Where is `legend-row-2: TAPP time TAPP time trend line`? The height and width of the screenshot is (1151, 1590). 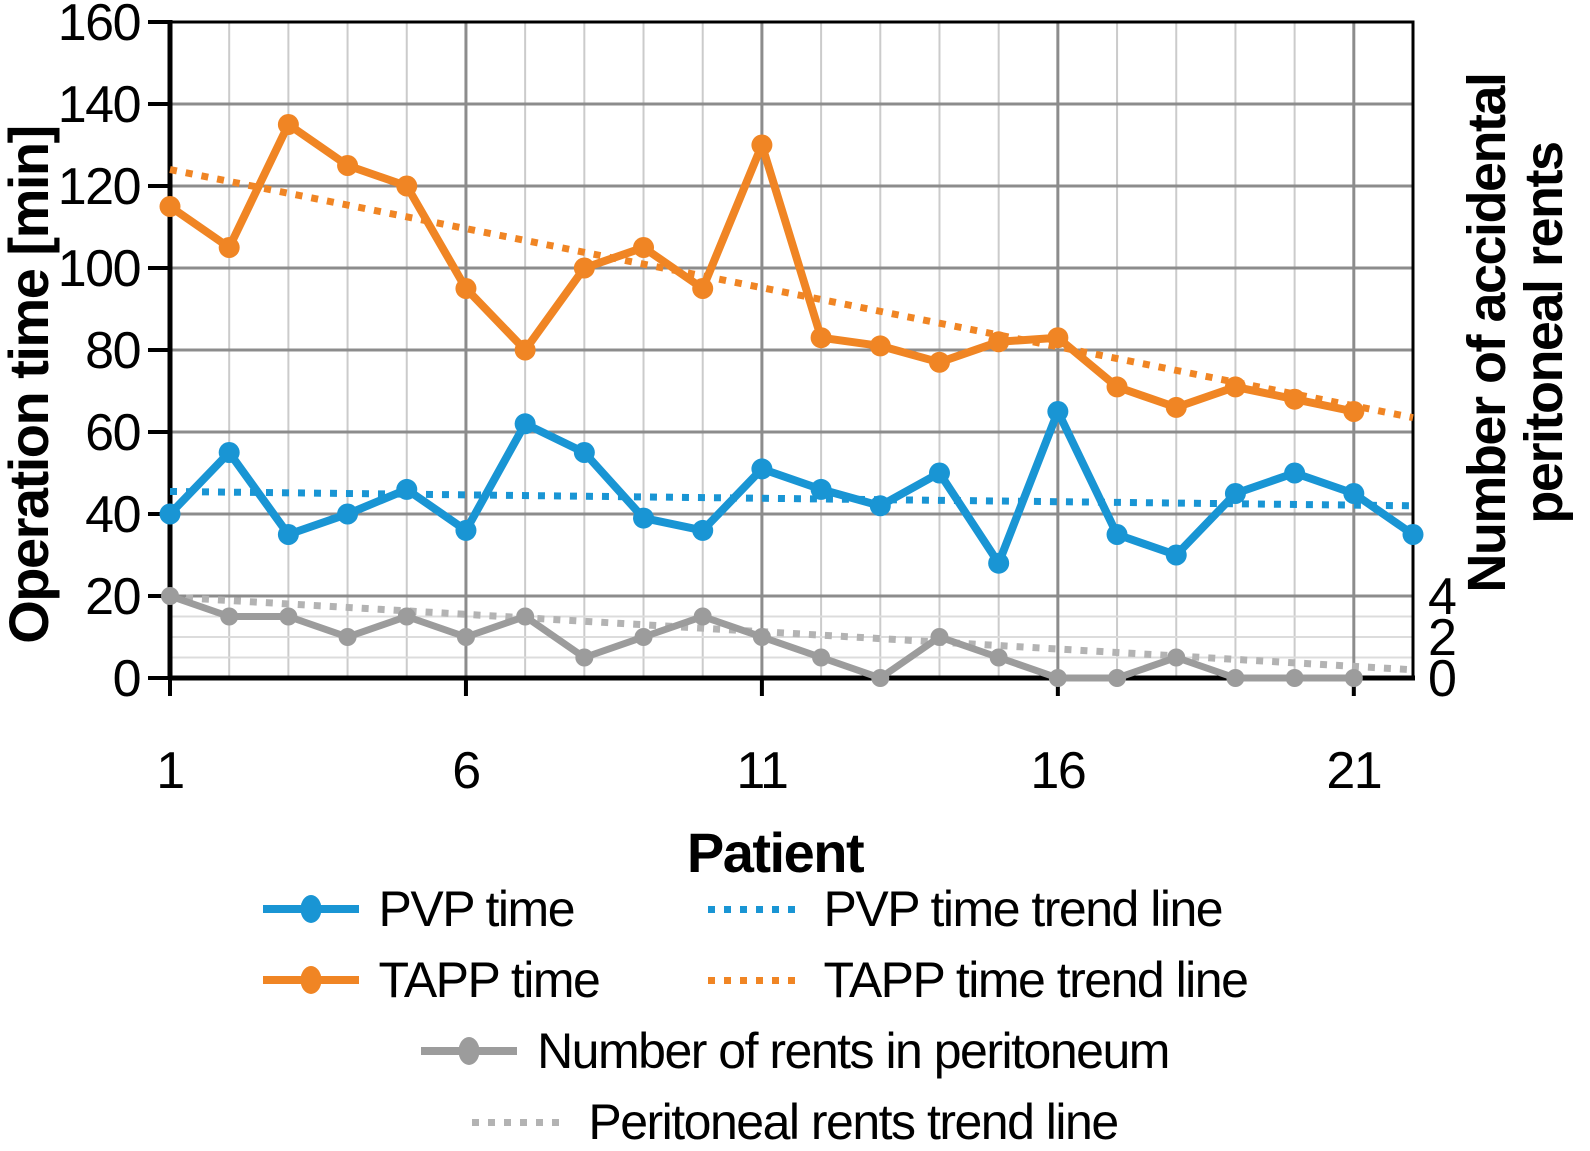 legend-row-2: TAPP time TAPP time trend line is located at coordinates (795, 980).